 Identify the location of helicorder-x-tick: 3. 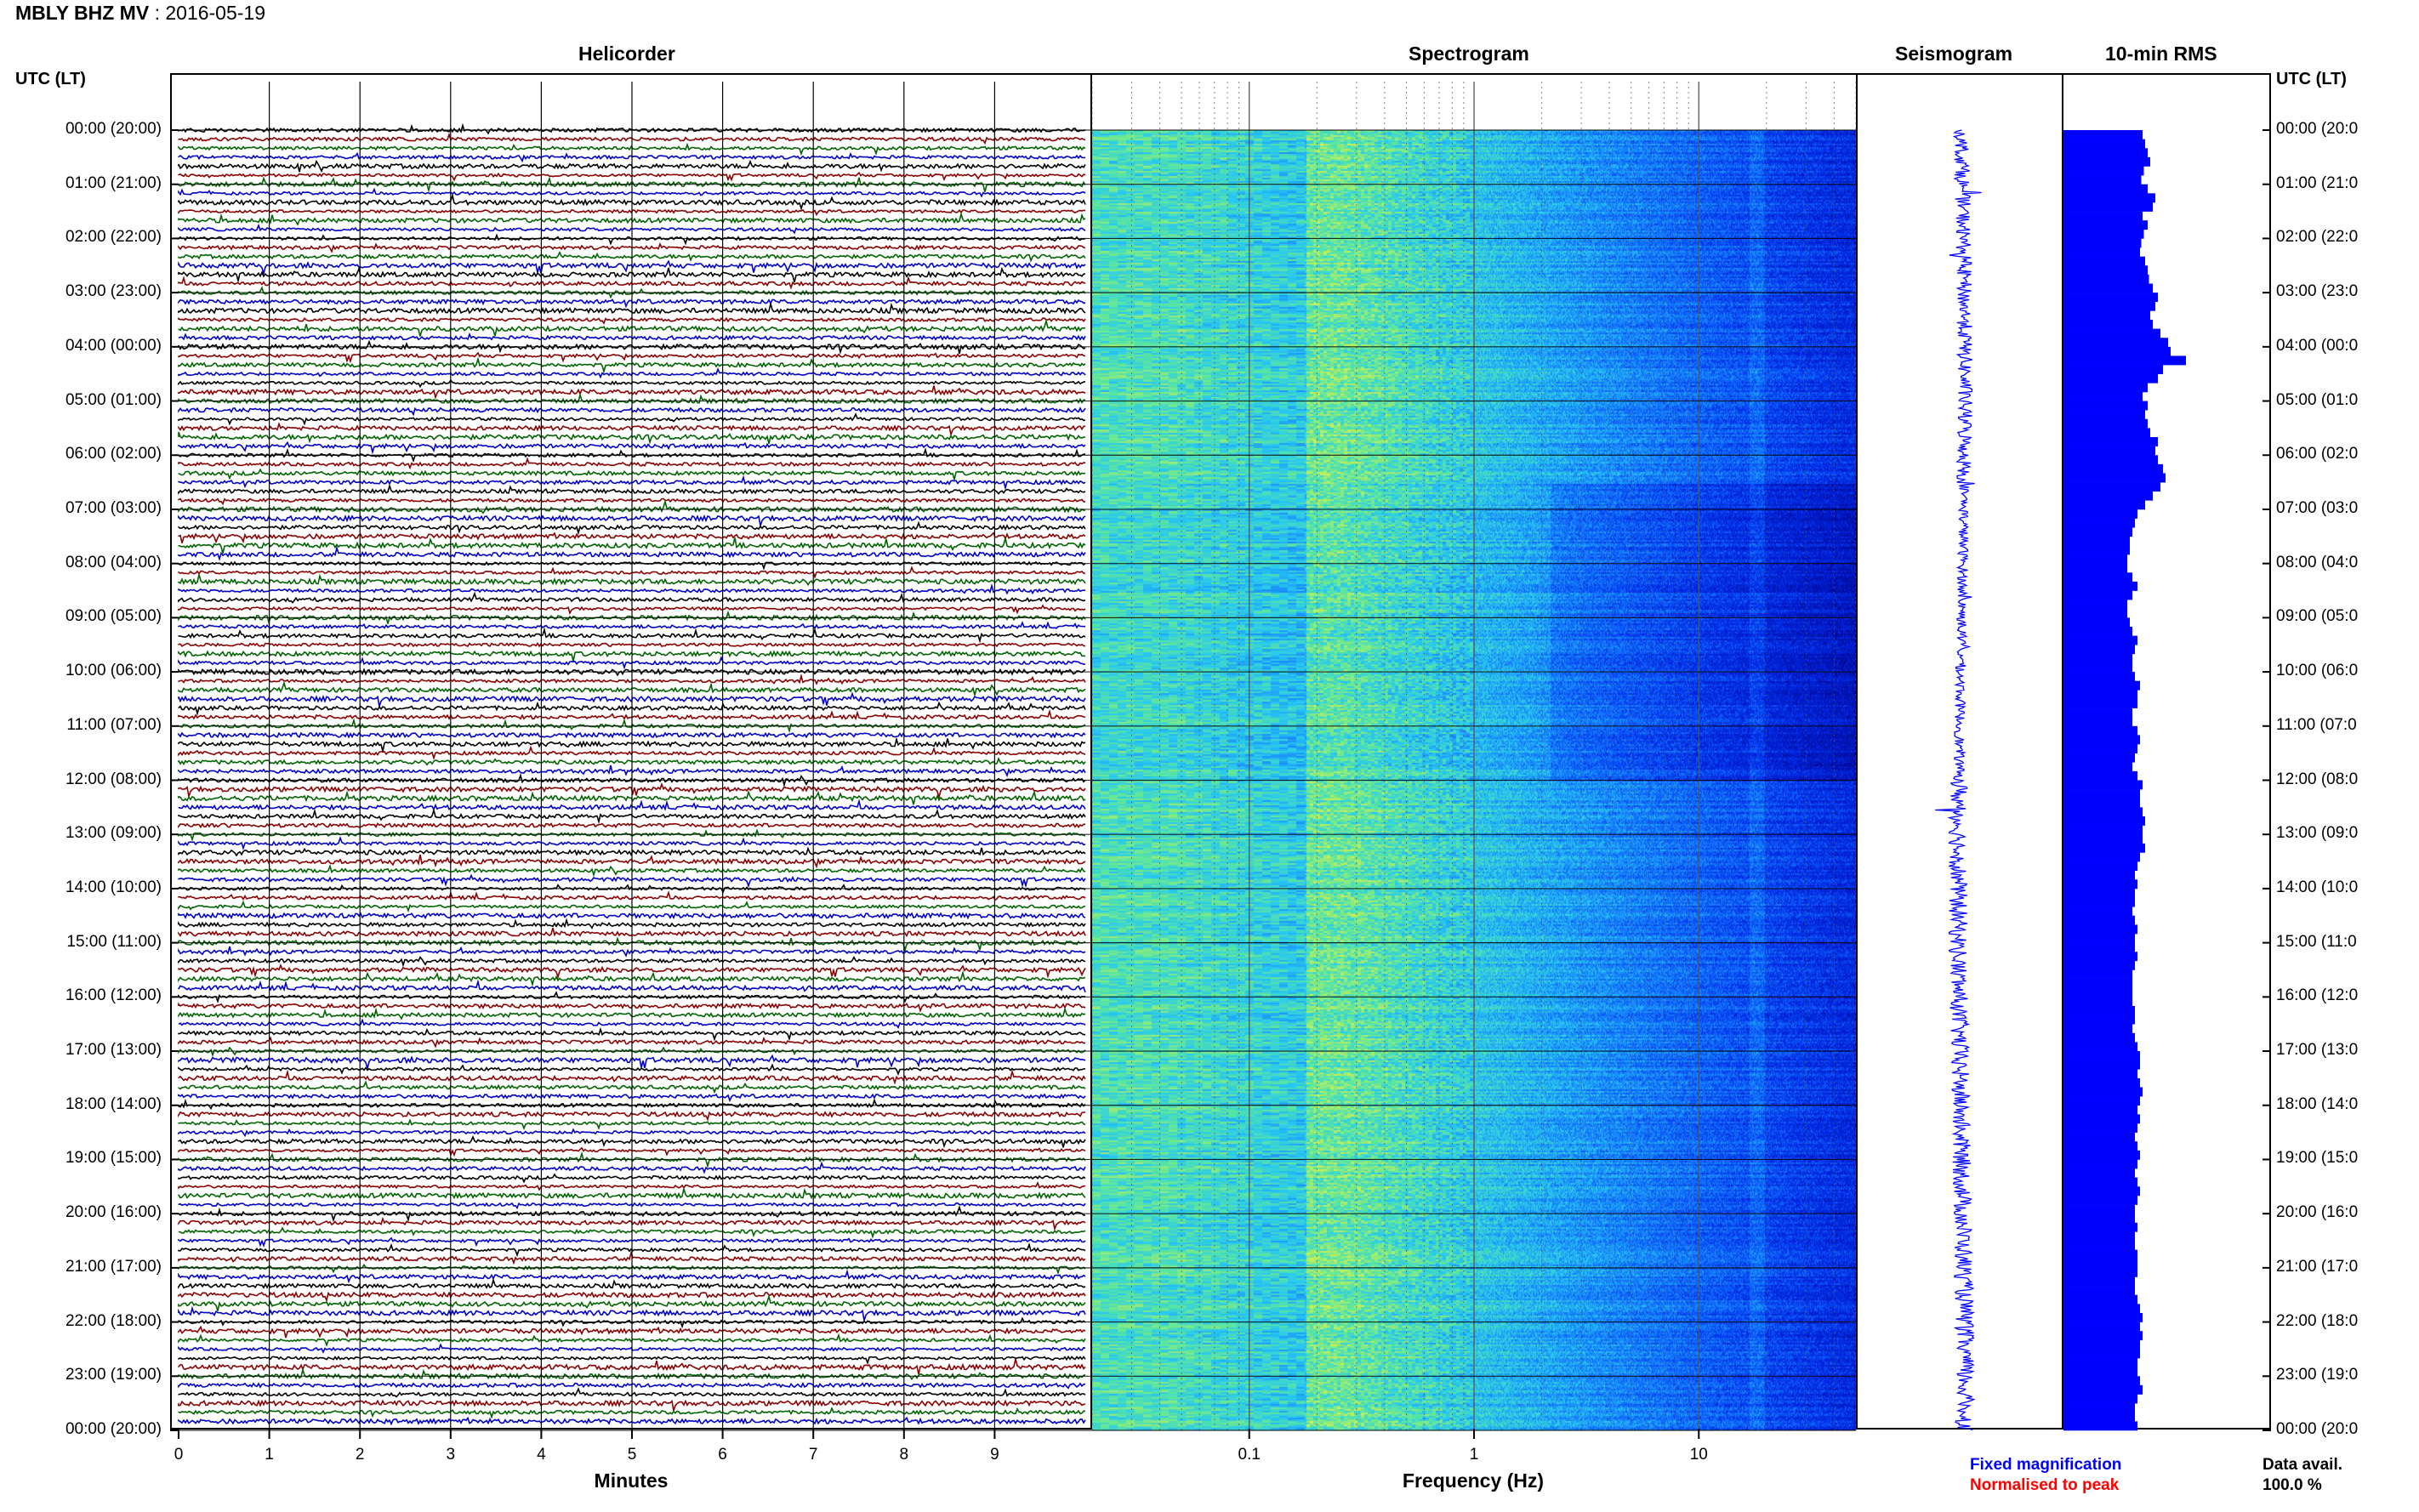
(451, 1455).